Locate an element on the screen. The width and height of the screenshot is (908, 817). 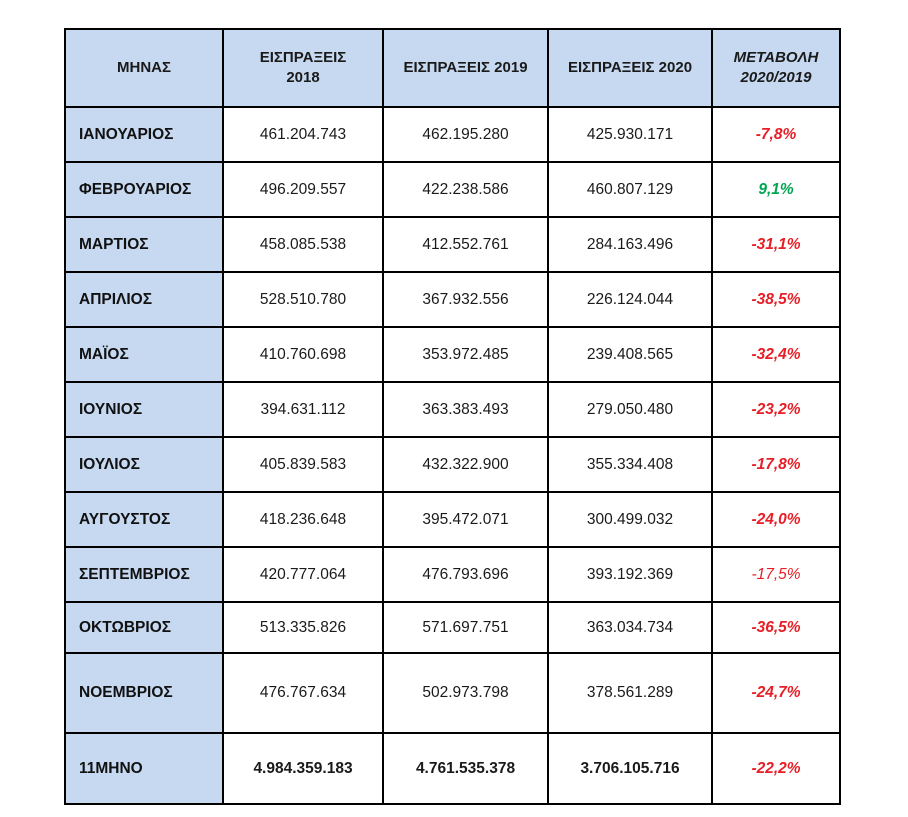
value-2018: 461.204.743 is located at coordinates (303, 134).